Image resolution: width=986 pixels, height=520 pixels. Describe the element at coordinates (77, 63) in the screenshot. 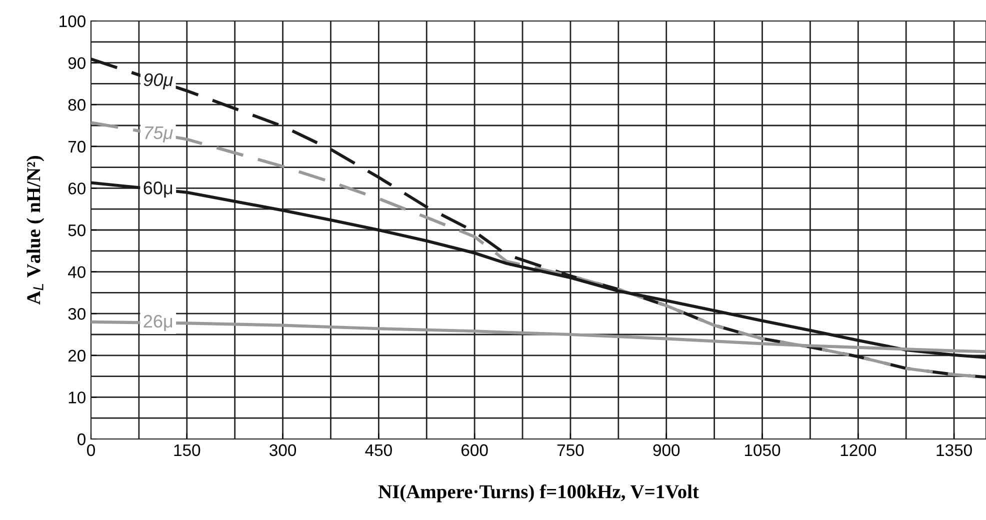

I see `y-tick-label: 90` at that location.